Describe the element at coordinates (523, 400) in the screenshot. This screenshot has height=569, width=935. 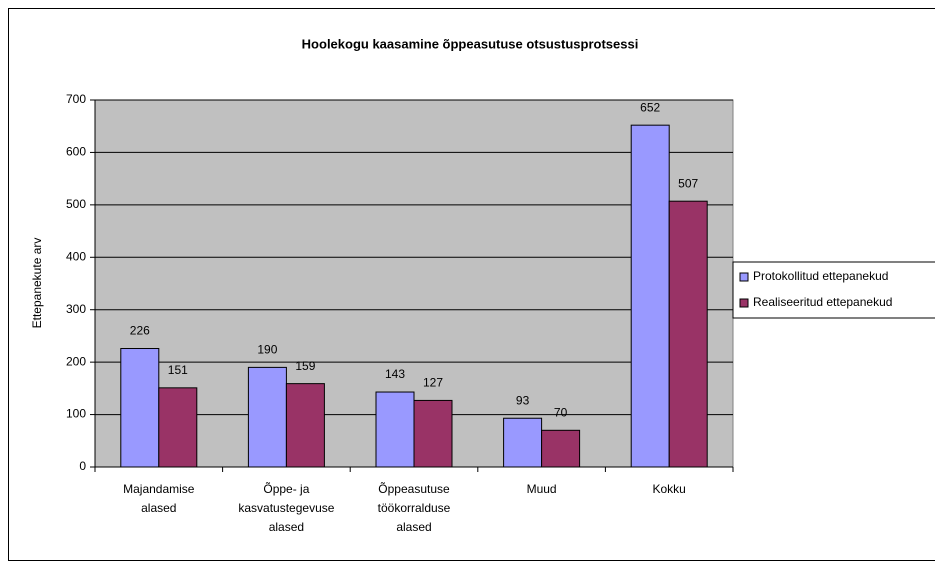
I see `value-label: 93` at that location.